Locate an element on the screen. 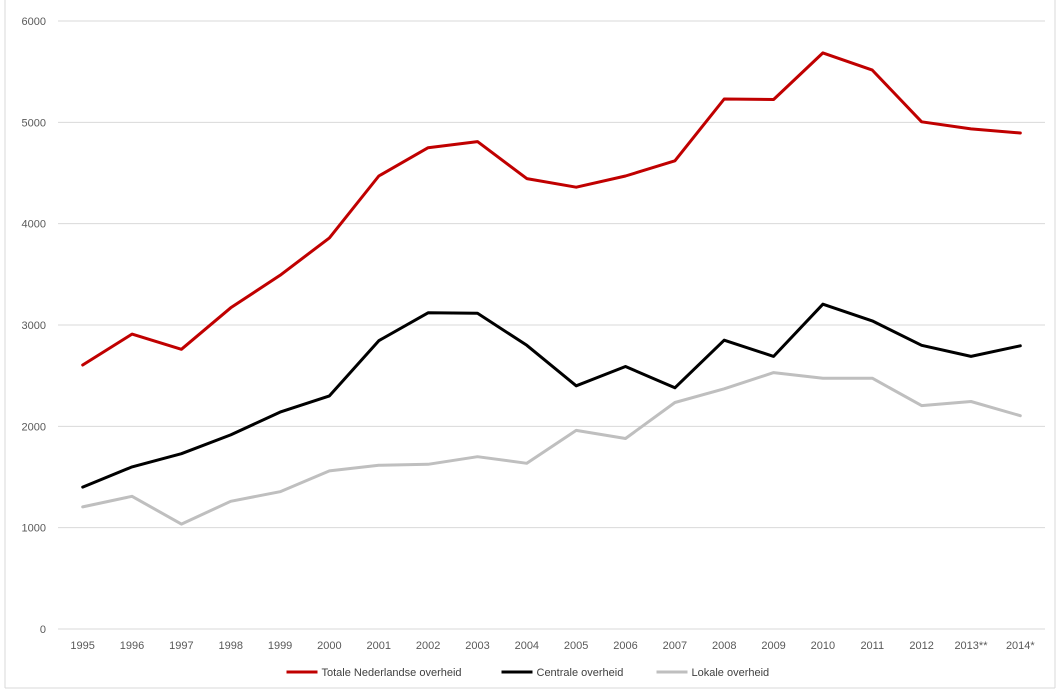 The width and height of the screenshot is (1056, 689). legend-label-totale-nederlandse-overheid: Totale Nederlandse overheid is located at coordinates (392, 673).